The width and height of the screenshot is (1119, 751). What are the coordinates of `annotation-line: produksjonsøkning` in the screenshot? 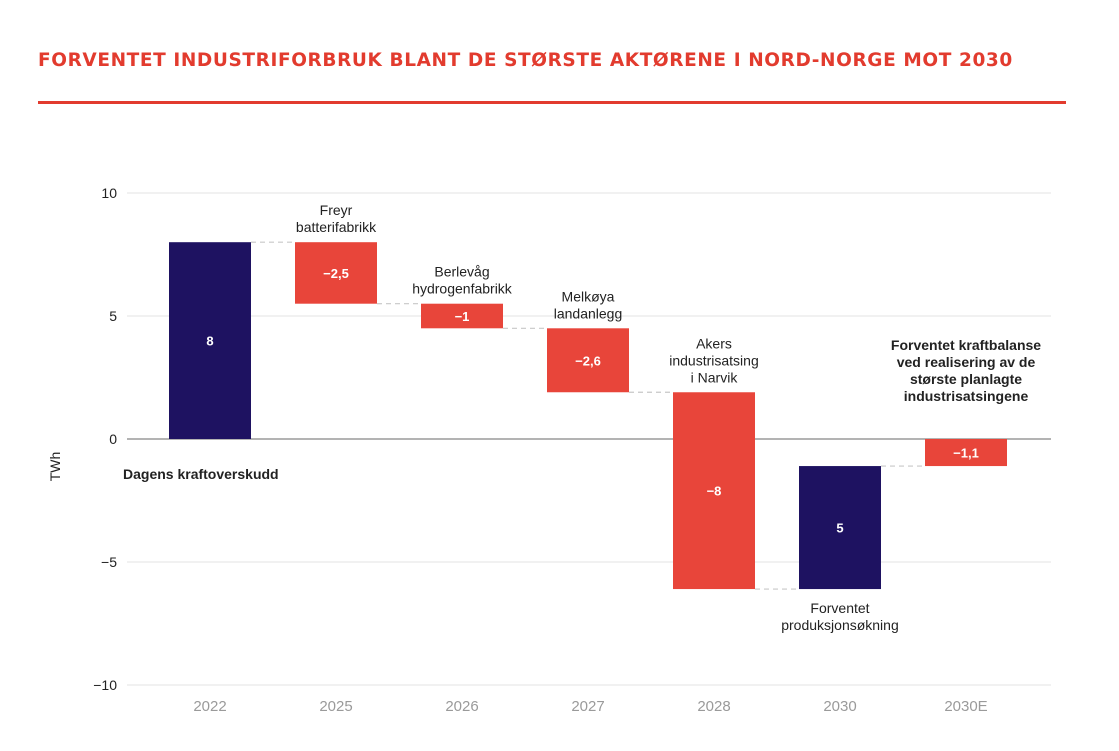 It's located at (840, 625).